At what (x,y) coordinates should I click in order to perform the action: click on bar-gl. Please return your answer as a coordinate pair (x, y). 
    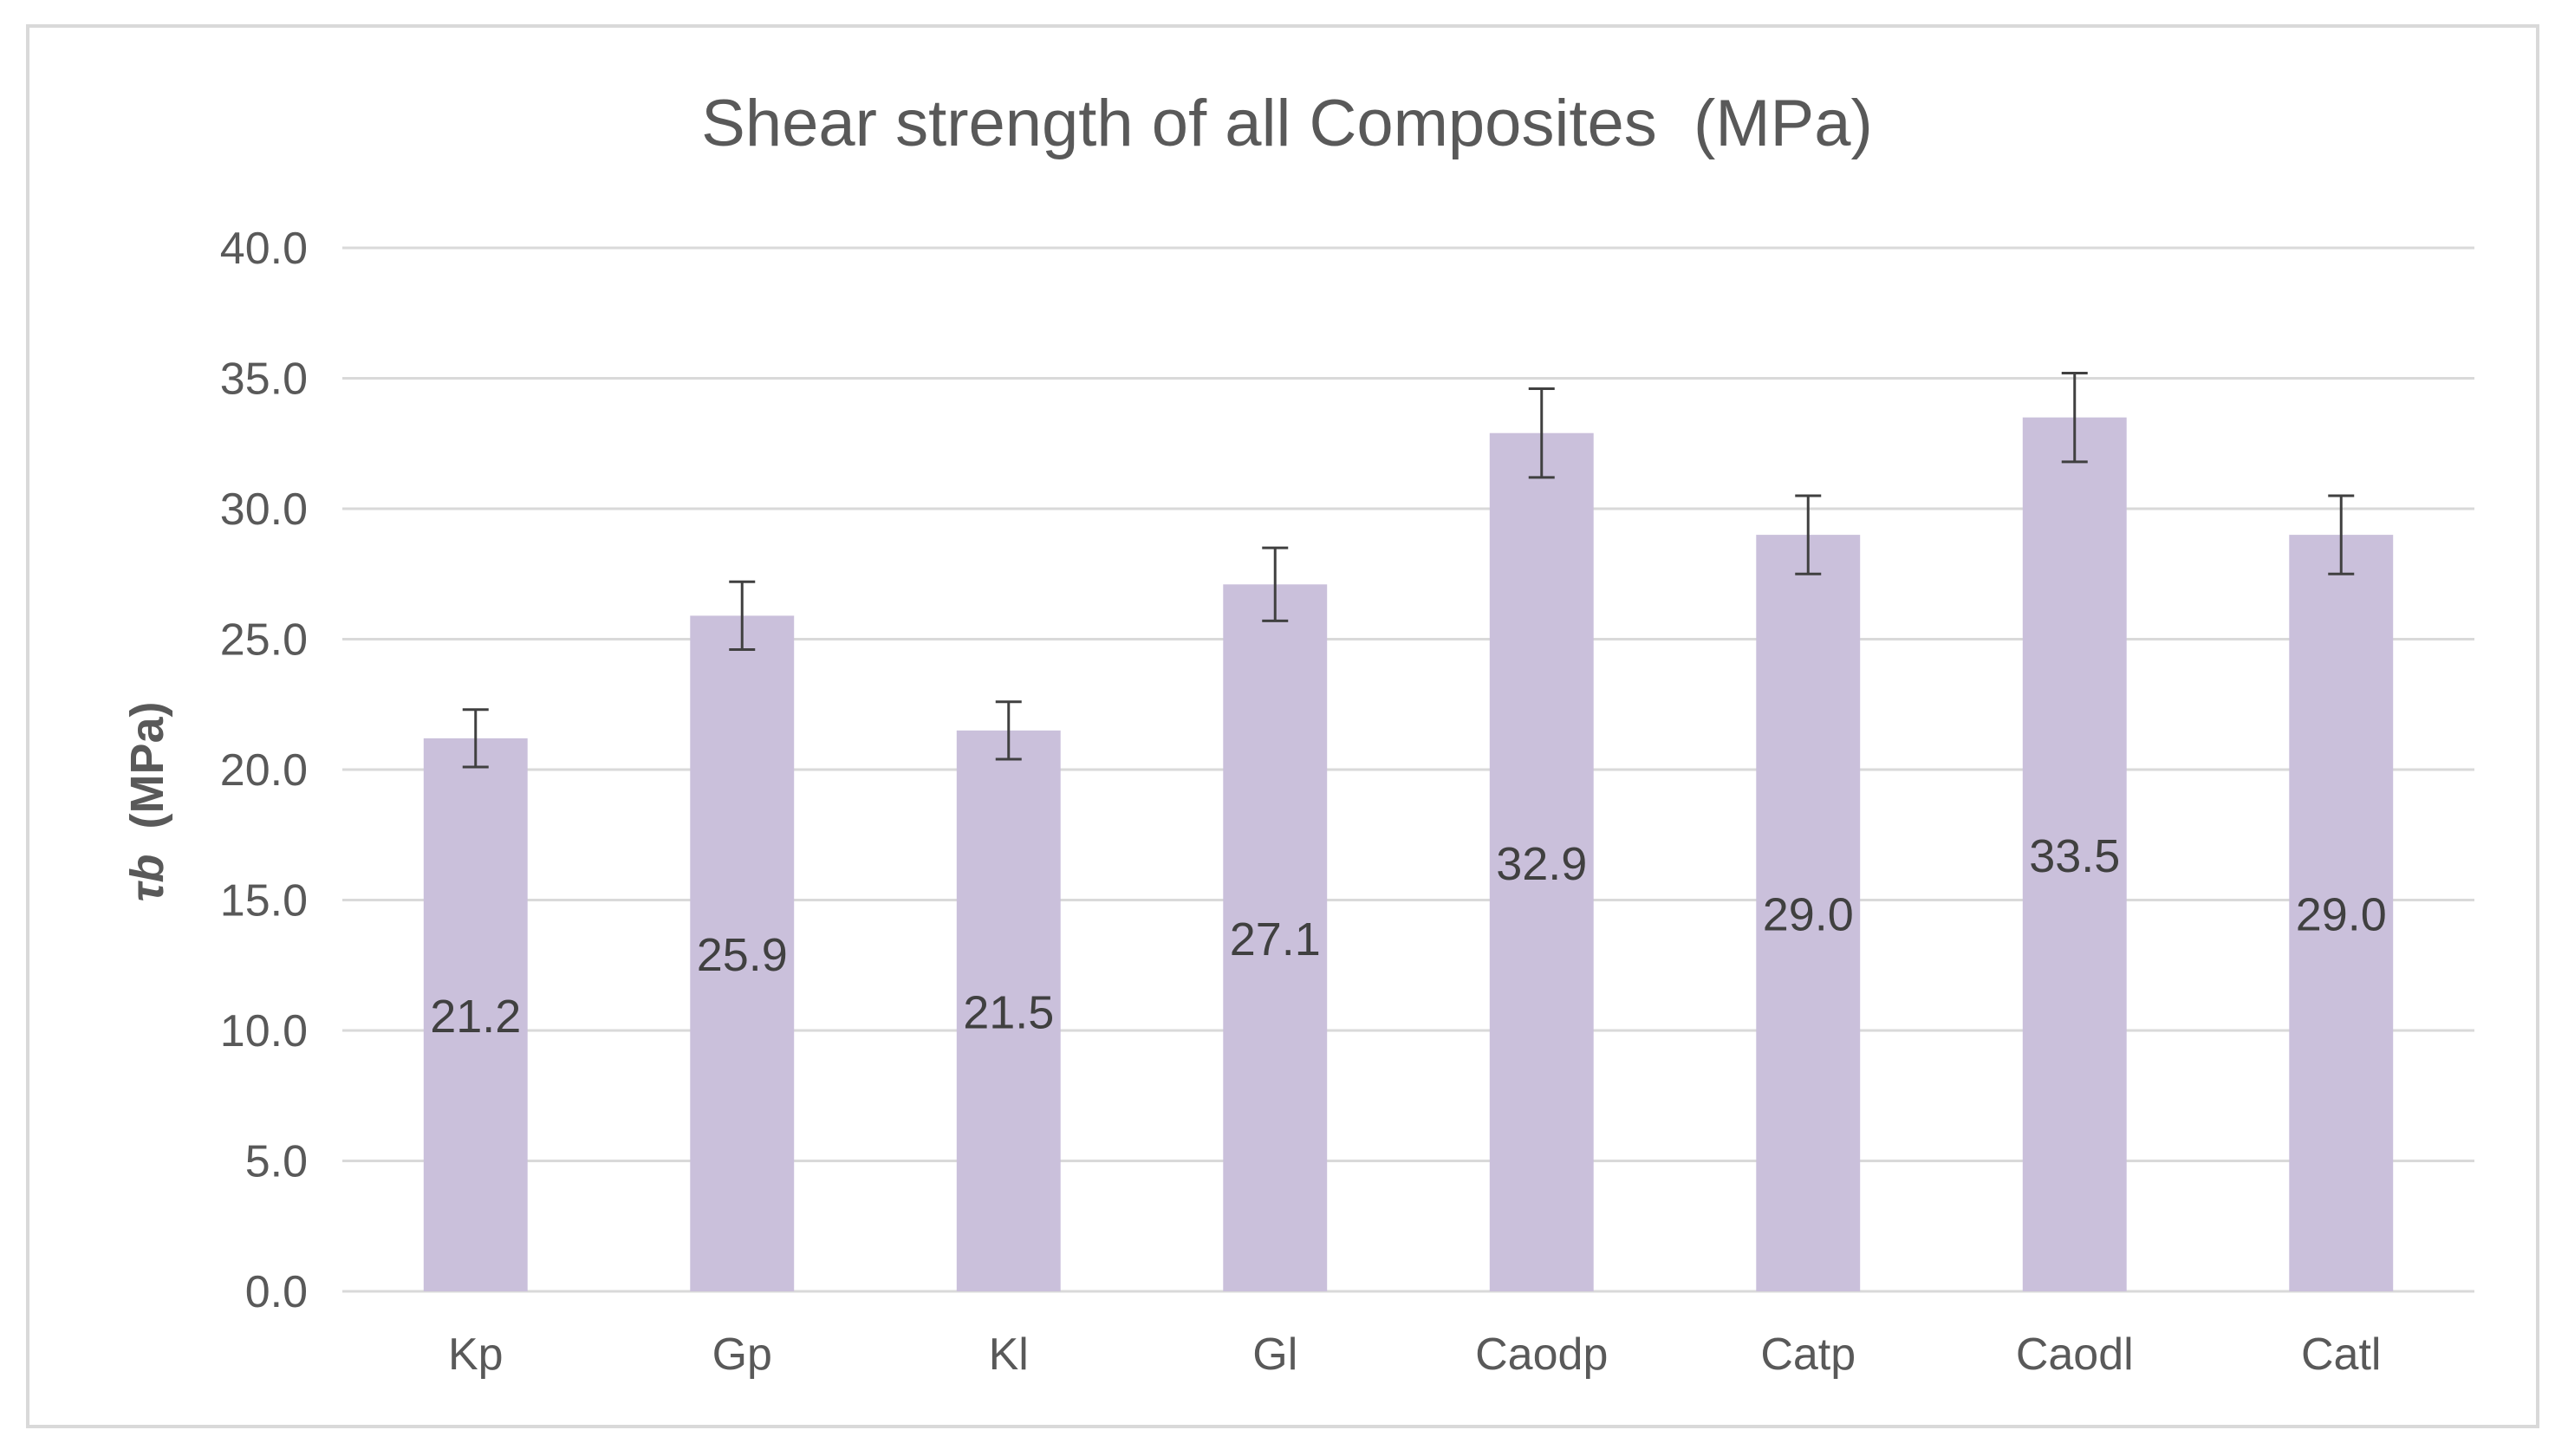
    Looking at the image, I should click on (1275, 937).